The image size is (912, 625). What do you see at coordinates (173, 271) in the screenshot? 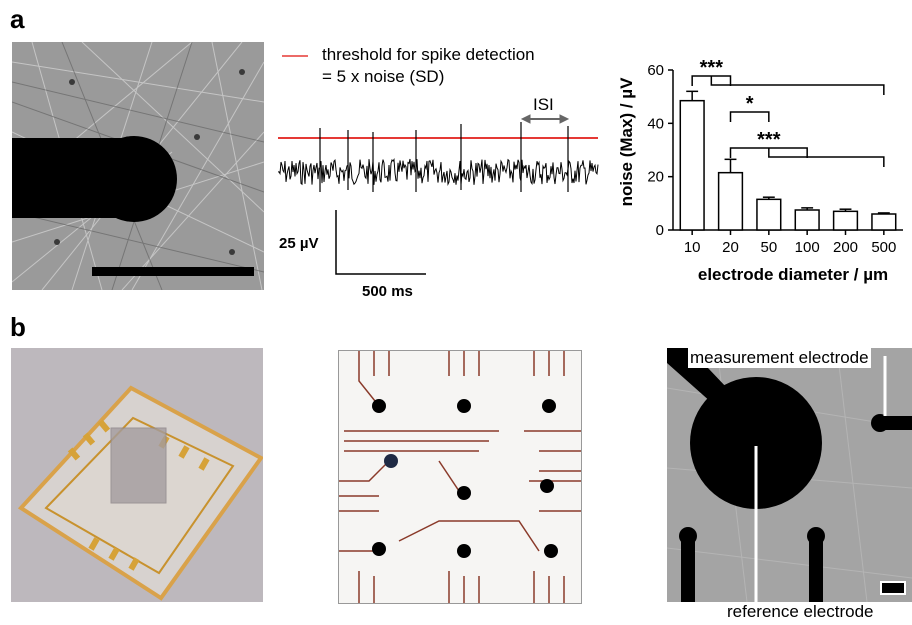
I see `scale-bar` at bounding box center [173, 271].